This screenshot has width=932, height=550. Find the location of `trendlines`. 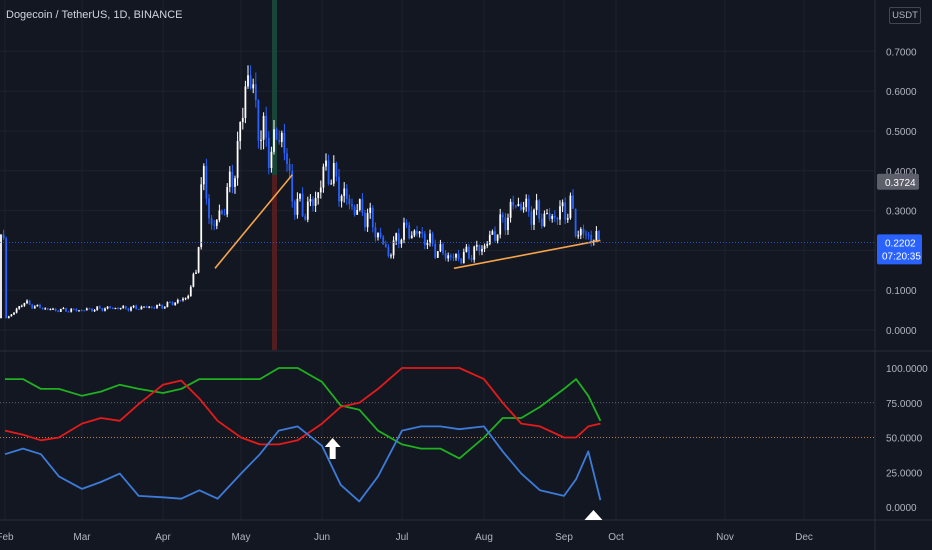

trendlines is located at coordinates (407, 222).